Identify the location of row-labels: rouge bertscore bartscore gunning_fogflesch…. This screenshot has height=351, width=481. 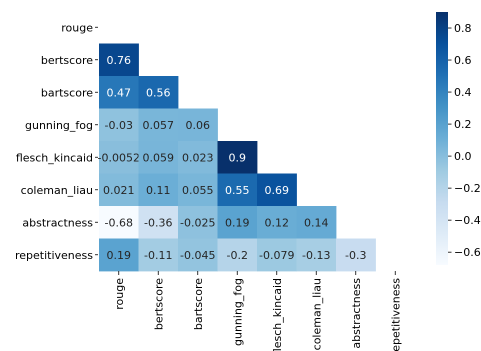
(56, 141).